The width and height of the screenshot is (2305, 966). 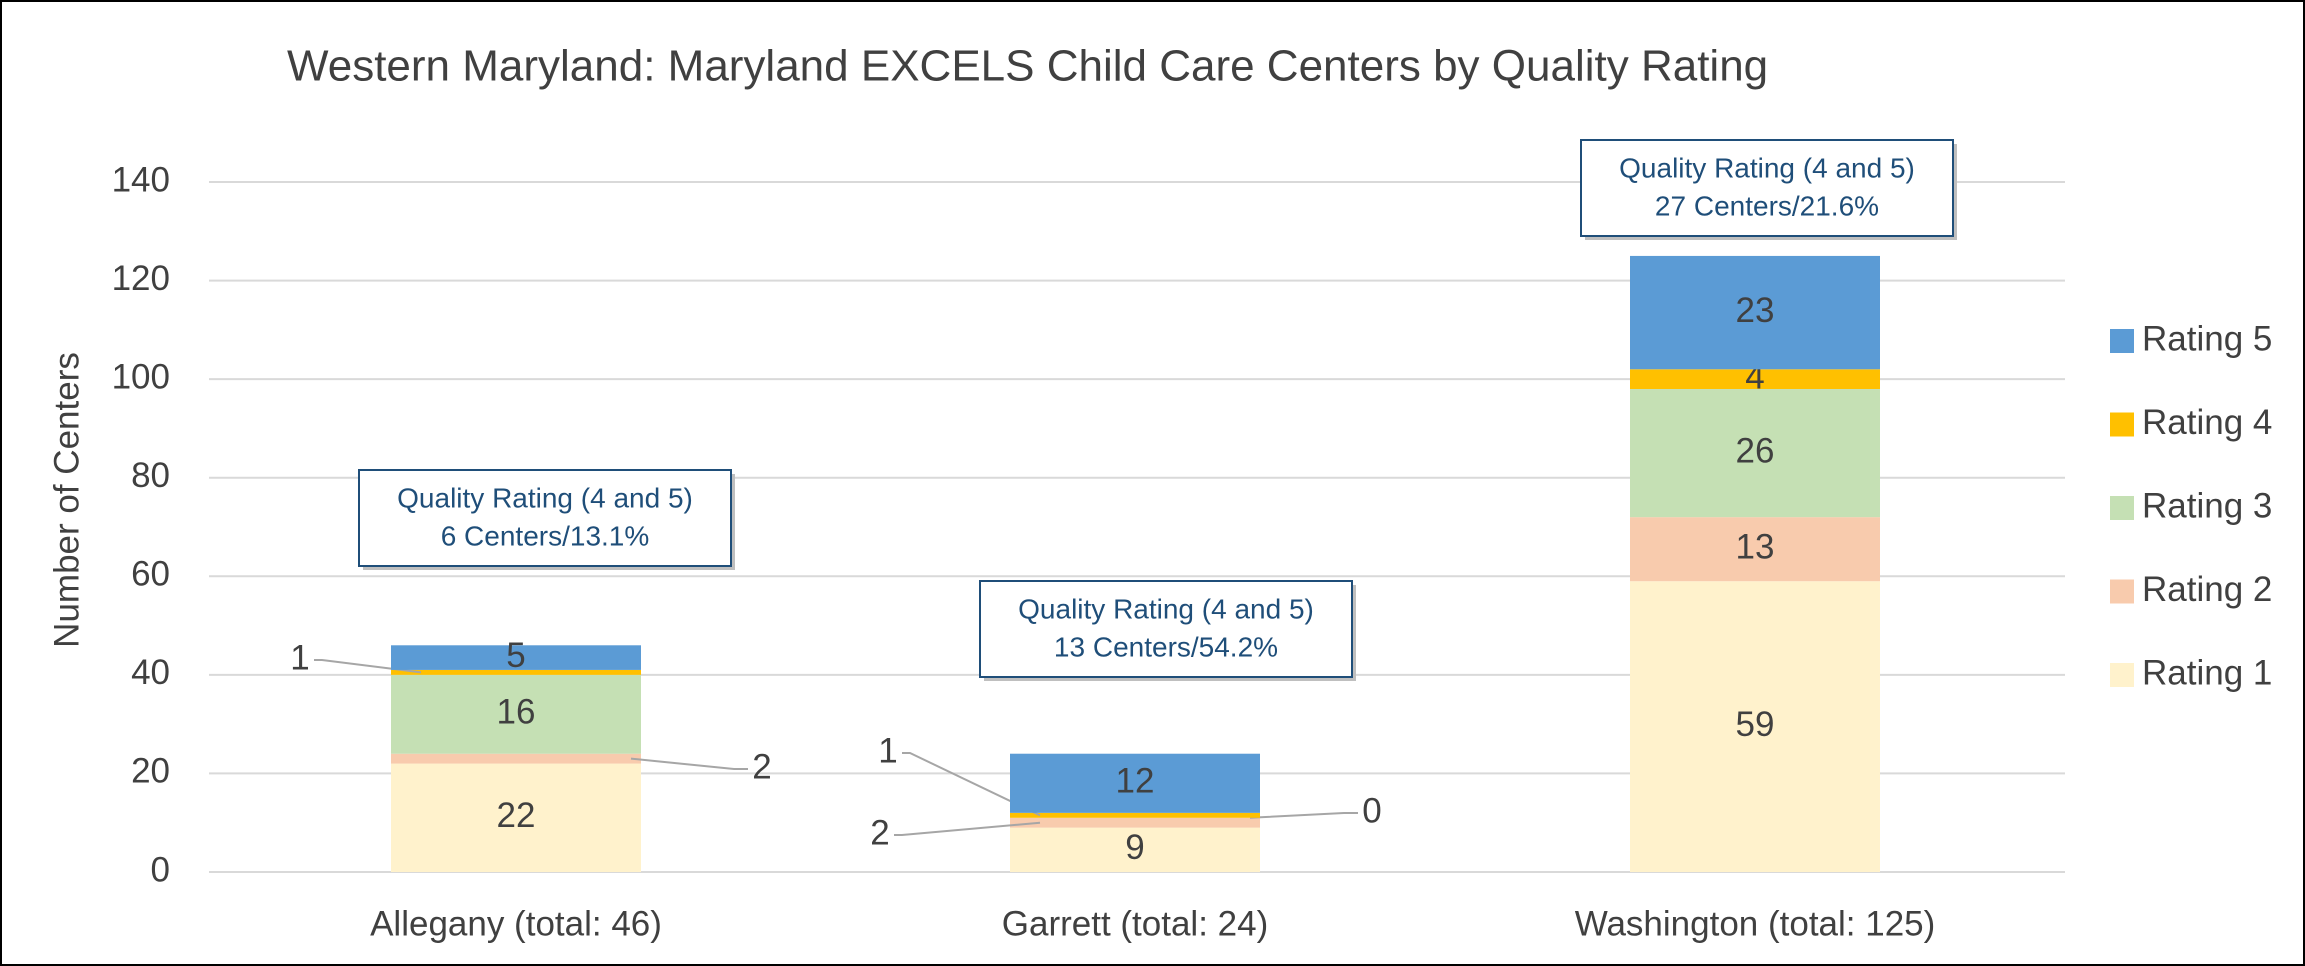 I want to click on y-tick-label: 20, so click(x=150, y=771).